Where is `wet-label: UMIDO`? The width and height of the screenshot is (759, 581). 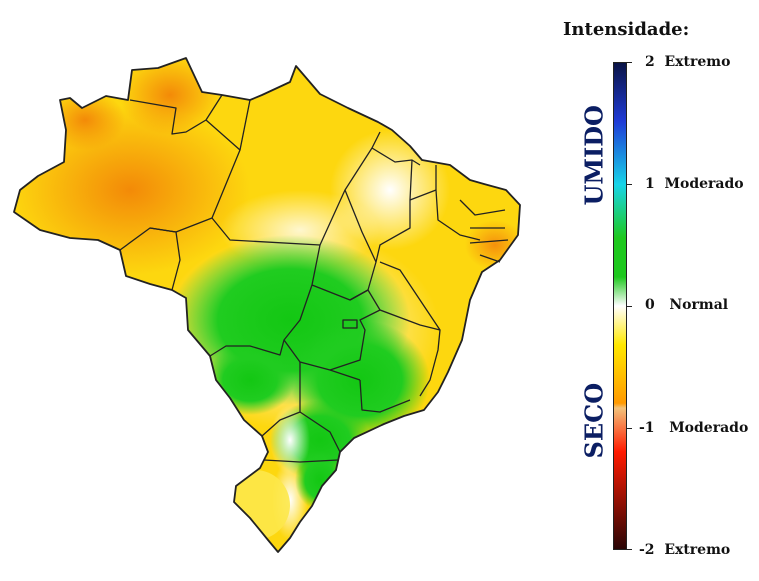 wet-label: UMIDO is located at coordinates (594, 155).